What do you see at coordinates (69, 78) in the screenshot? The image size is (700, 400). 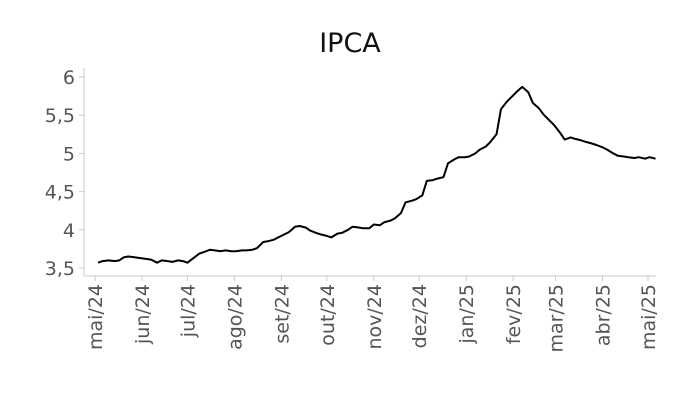 I see `y-tick-label: 6` at bounding box center [69, 78].